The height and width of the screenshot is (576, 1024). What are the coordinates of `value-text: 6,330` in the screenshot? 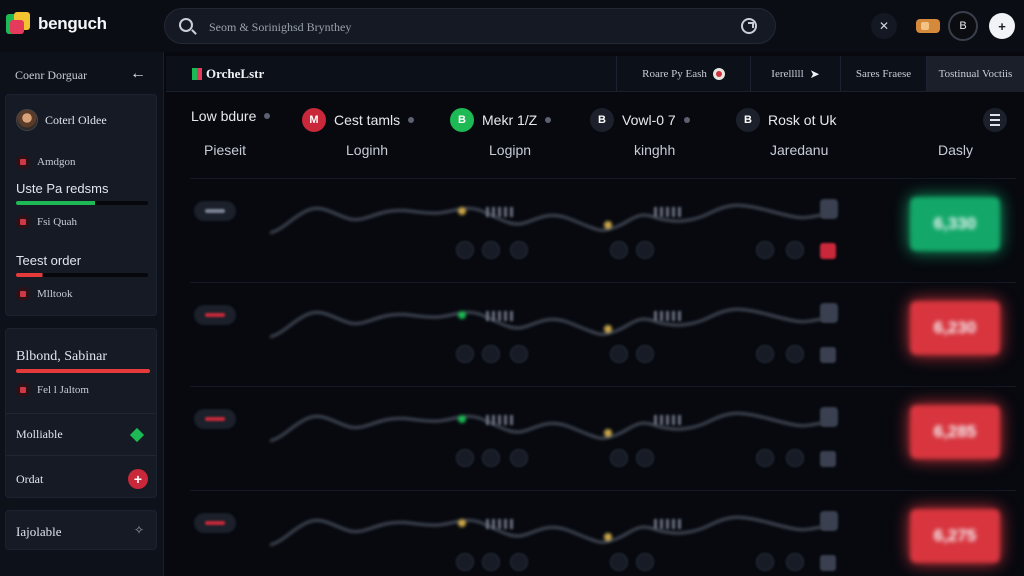 It's located at (955, 223).